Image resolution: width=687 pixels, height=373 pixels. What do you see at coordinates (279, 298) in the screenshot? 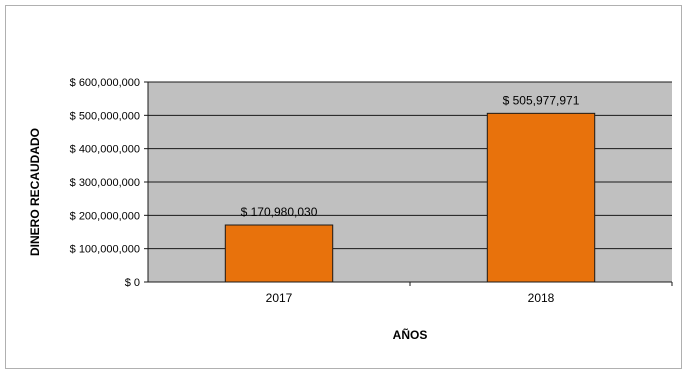
I see `x-tick-label: 2017` at bounding box center [279, 298].